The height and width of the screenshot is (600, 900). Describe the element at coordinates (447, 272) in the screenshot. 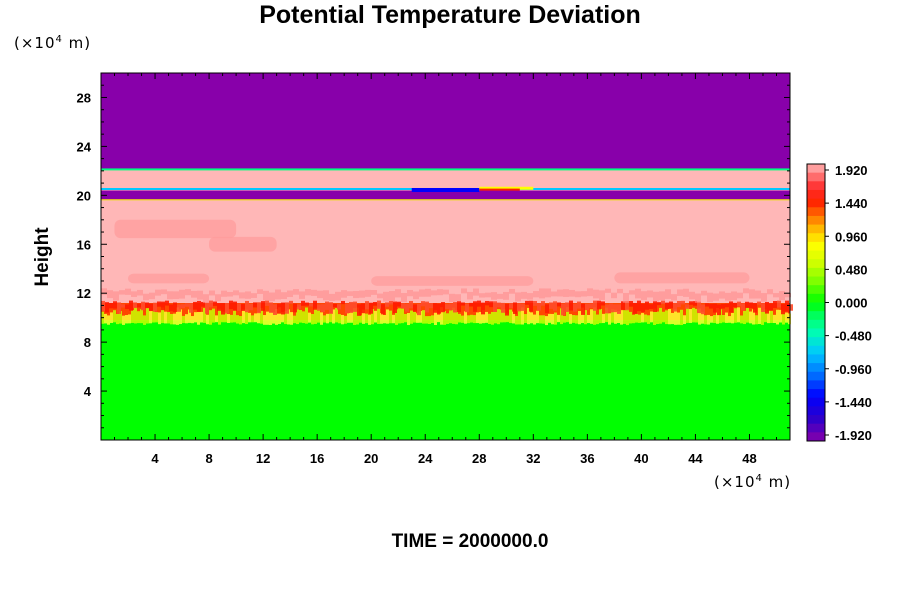

I see `mixing-zone` at that location.